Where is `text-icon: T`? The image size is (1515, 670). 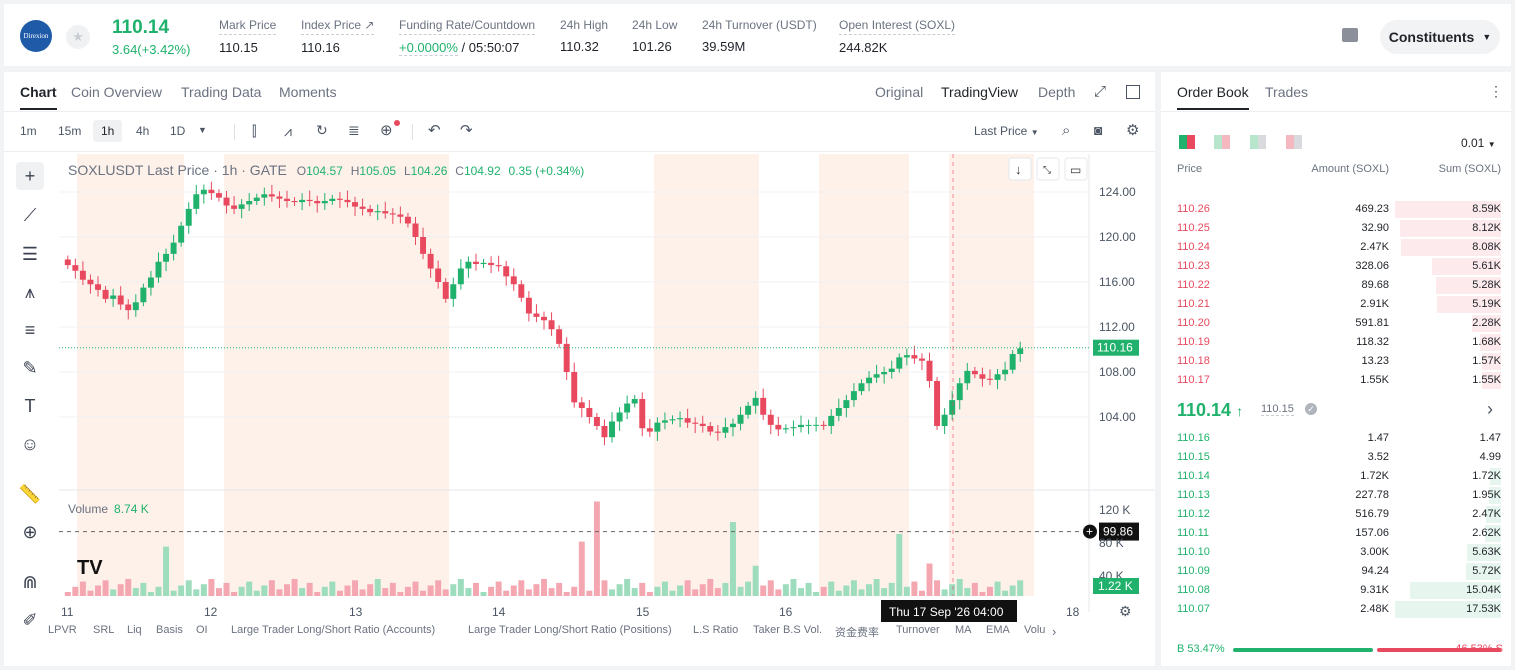 text-icon: T is located at coordinates (30, 406).